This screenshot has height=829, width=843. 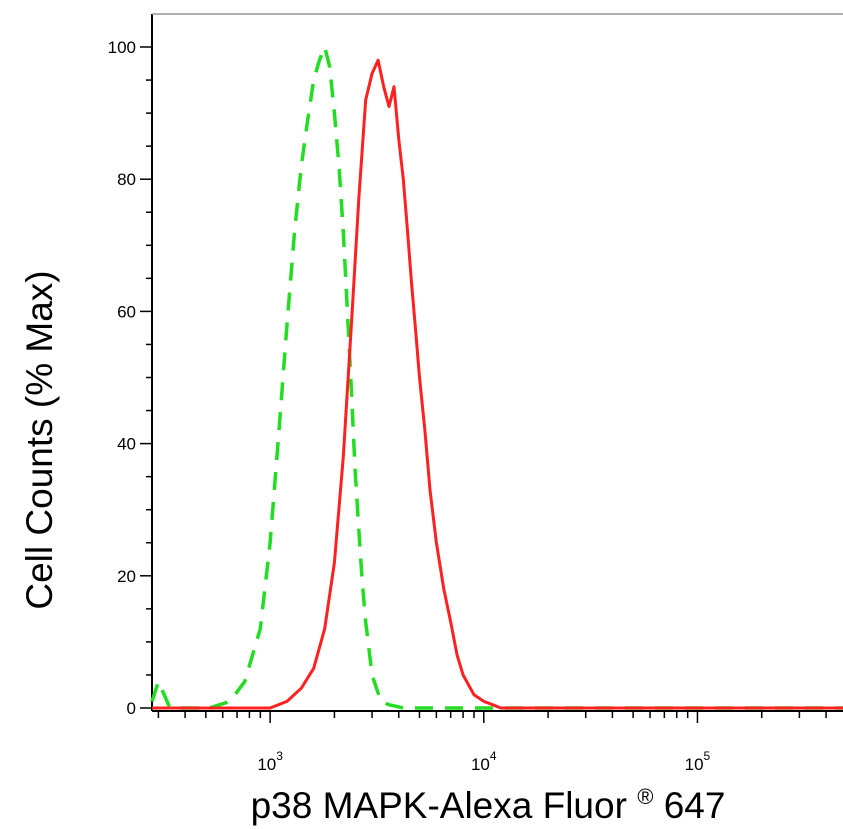 What do you see at coordinates (698, 761) in the screenshot?
I see `x-tick-label: 10⁵` at bounding box center [698, 761].